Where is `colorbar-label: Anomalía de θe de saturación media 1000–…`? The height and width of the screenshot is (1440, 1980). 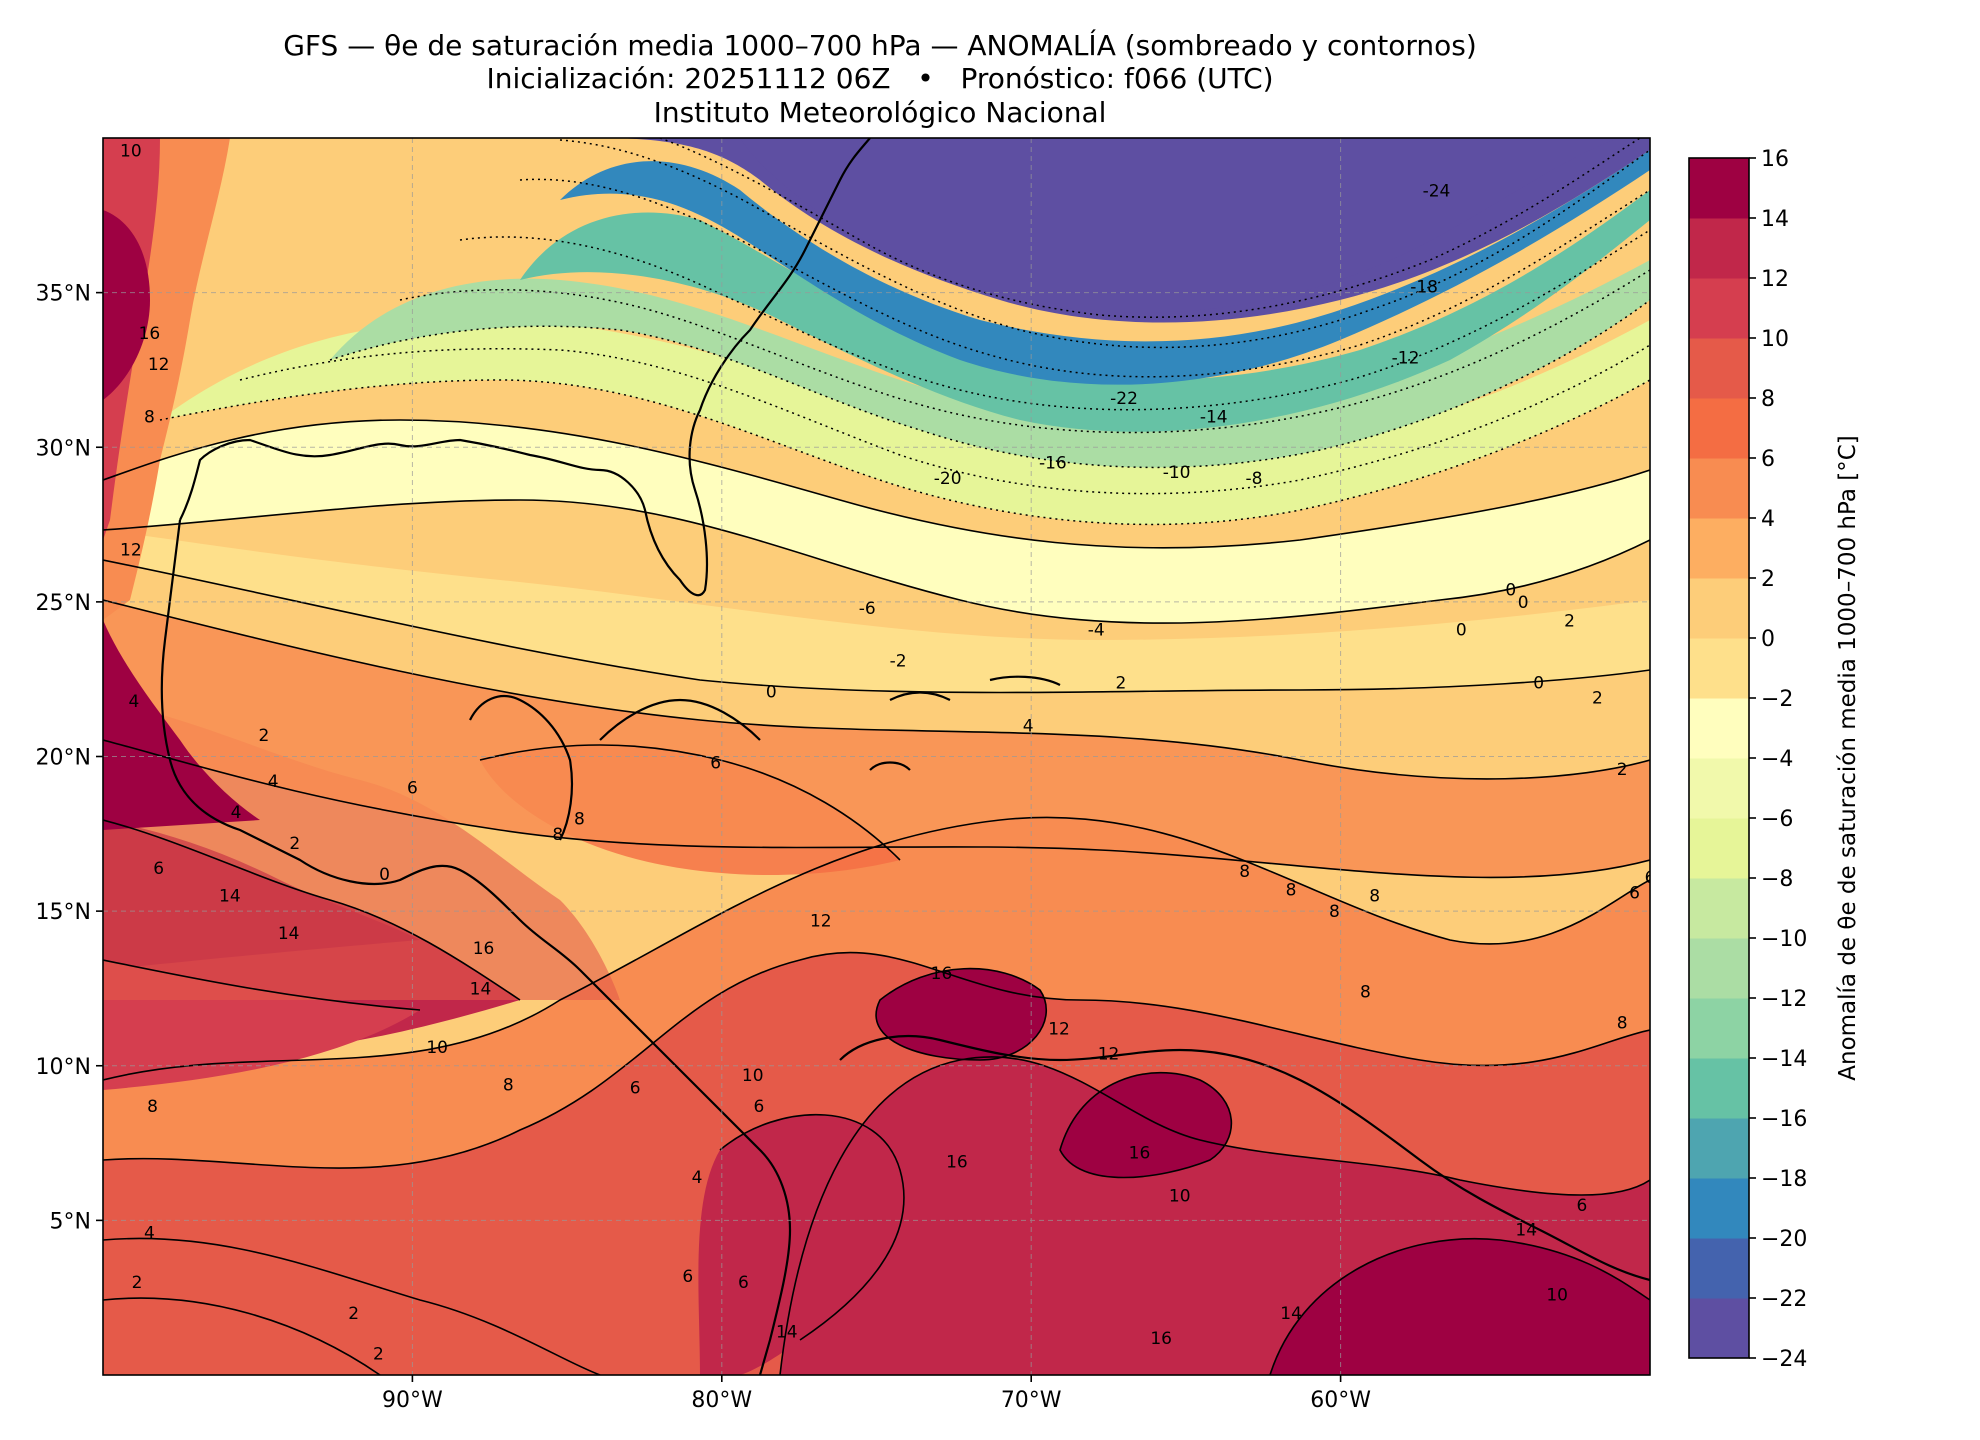 colorbar-label: Anomalía de θe de saturación media 1000–… is located at coordinates (1848, 757).